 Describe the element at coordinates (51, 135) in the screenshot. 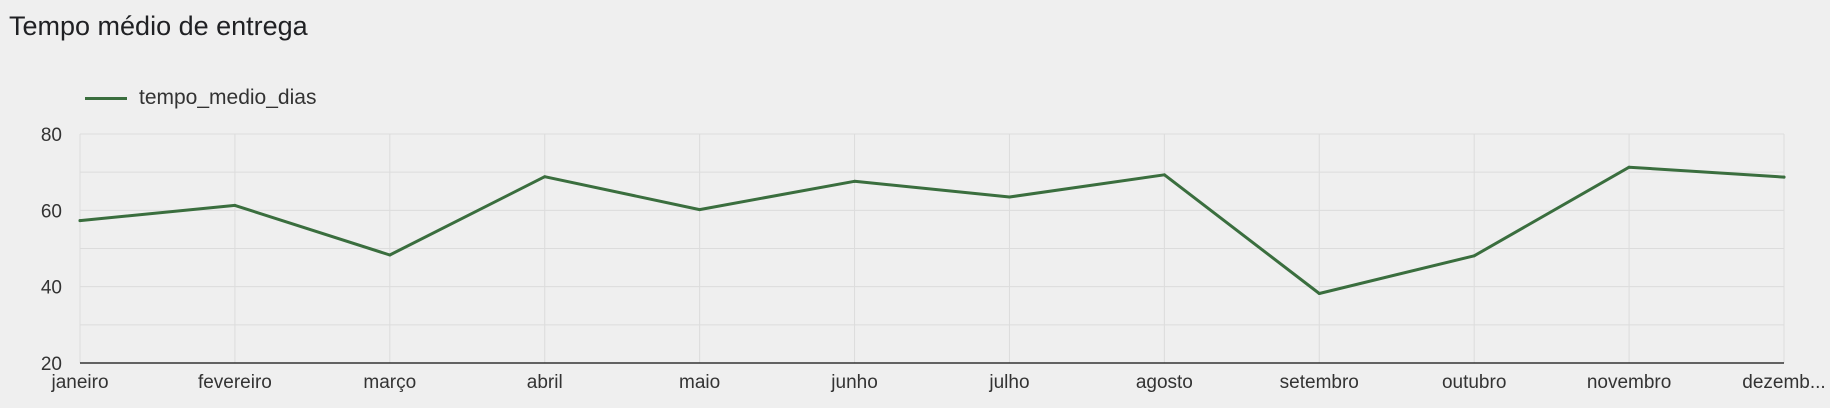

I see `y-tick-label: 80` at that location.